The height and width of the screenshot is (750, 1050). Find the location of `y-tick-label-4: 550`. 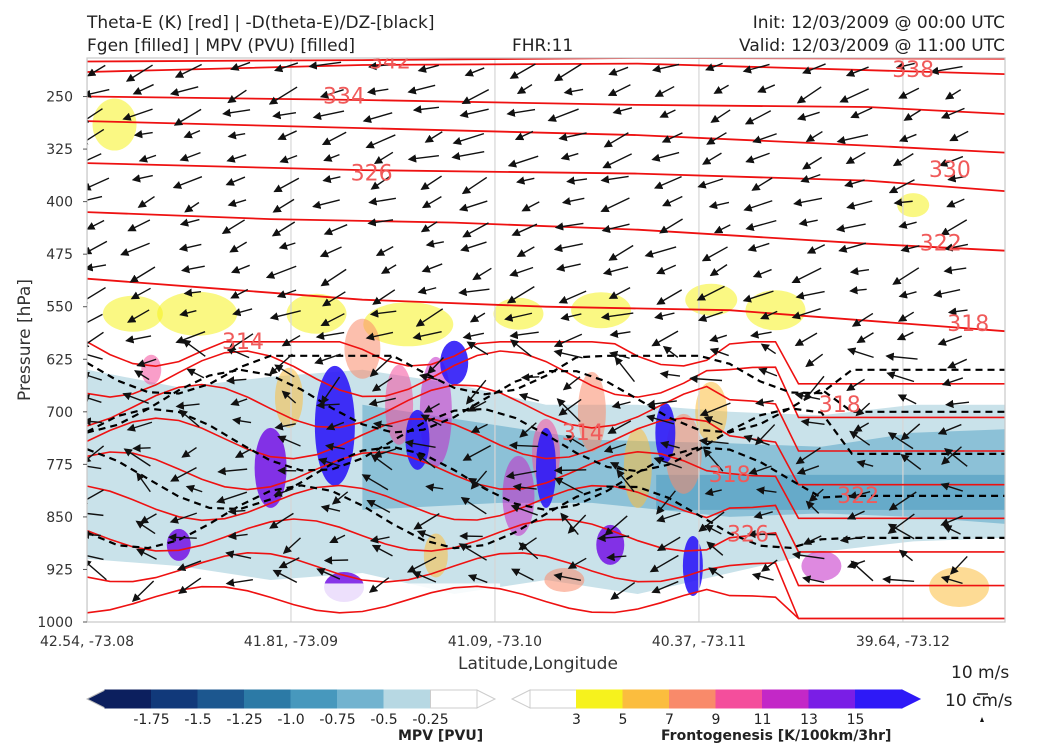

y-tick-label-4: 550 is located at coordinates (59, 308).